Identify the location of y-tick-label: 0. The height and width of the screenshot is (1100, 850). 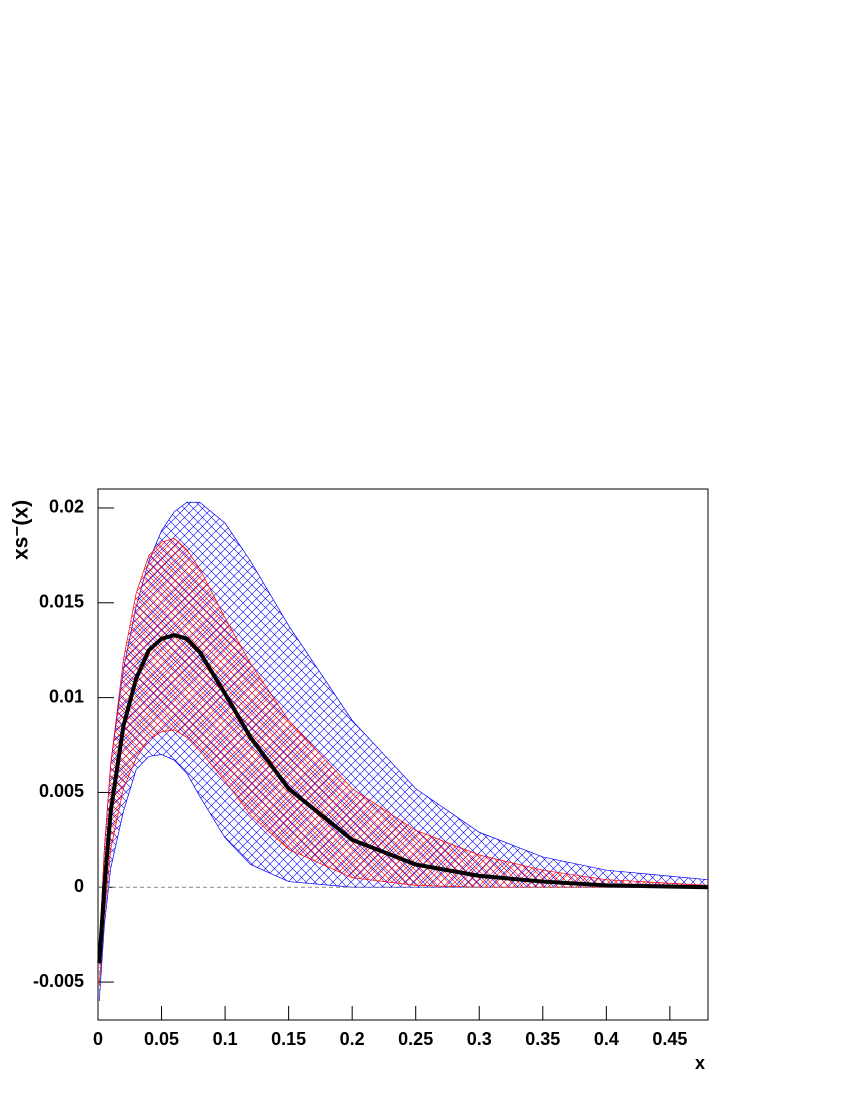
(79, 886).